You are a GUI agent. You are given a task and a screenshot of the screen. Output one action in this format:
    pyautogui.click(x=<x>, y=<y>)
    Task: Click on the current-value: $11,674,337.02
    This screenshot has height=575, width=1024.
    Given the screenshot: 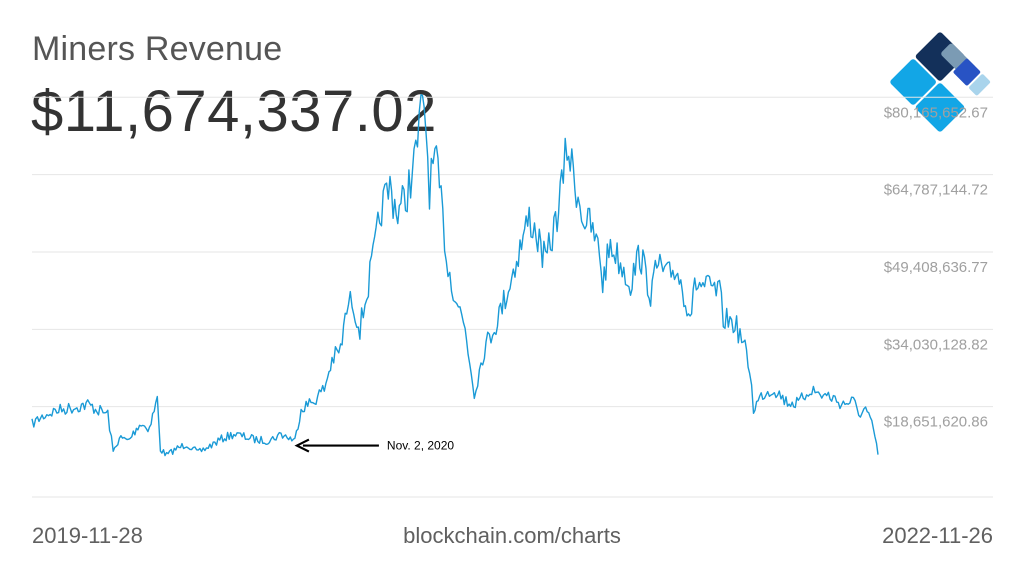 What is the action you would take?
    pyautogui.click(x=234, y=111)
    